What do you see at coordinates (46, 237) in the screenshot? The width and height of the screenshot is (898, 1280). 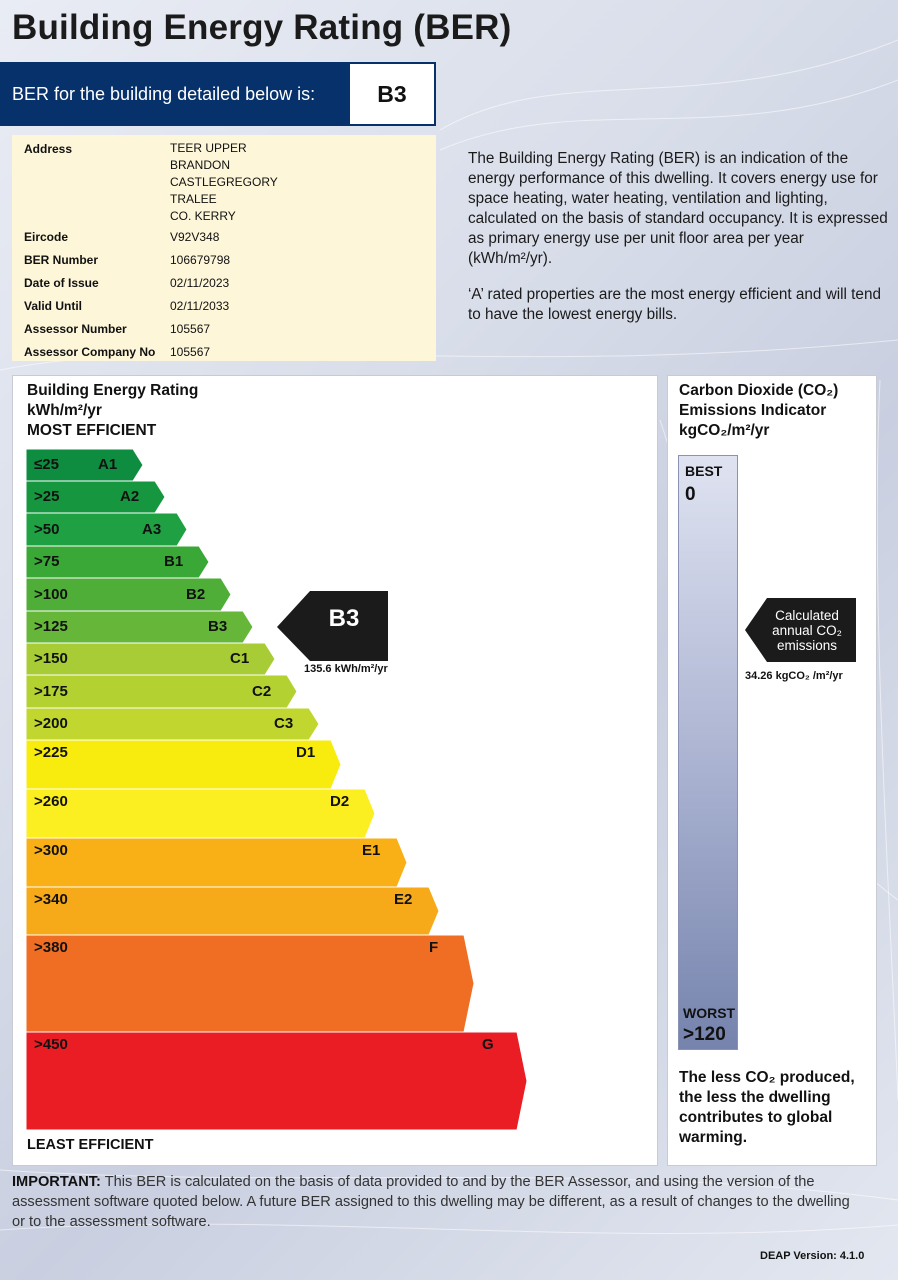 I see `eircode-label: Eircode` at bounding box center [46, 237].